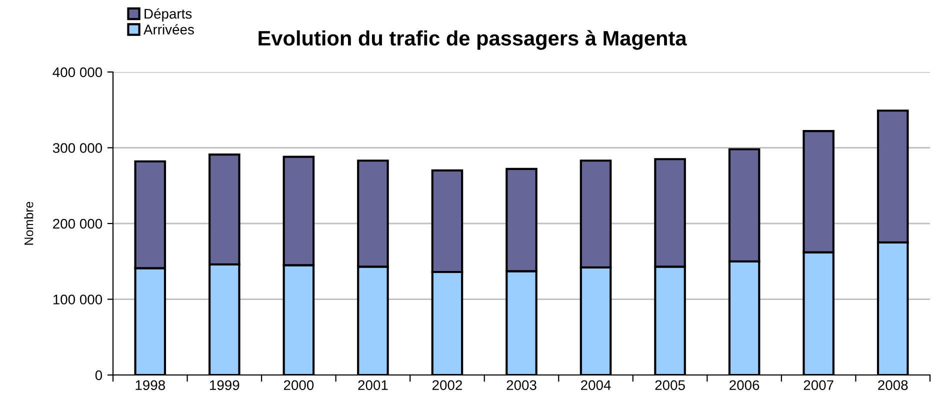 The width and height of the screenshot is (944, 405). Describe the element at coordinates (29, 223) in the screenshot. I see `y-axis-title: Nombre` at that location.